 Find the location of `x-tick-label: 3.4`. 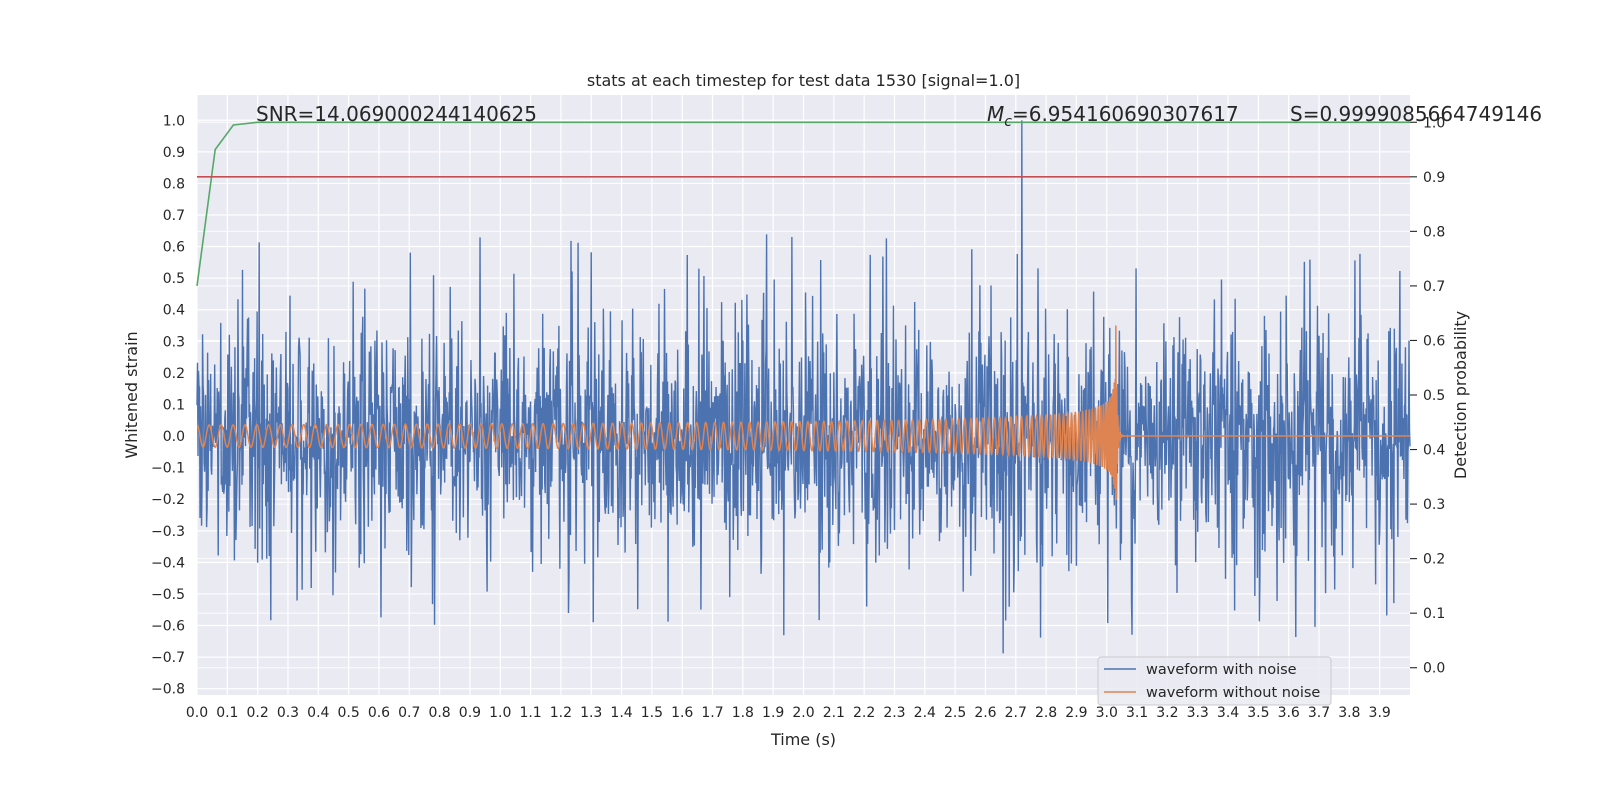

x-tick-label: 3.4 is located at coordinates (1228, 713).